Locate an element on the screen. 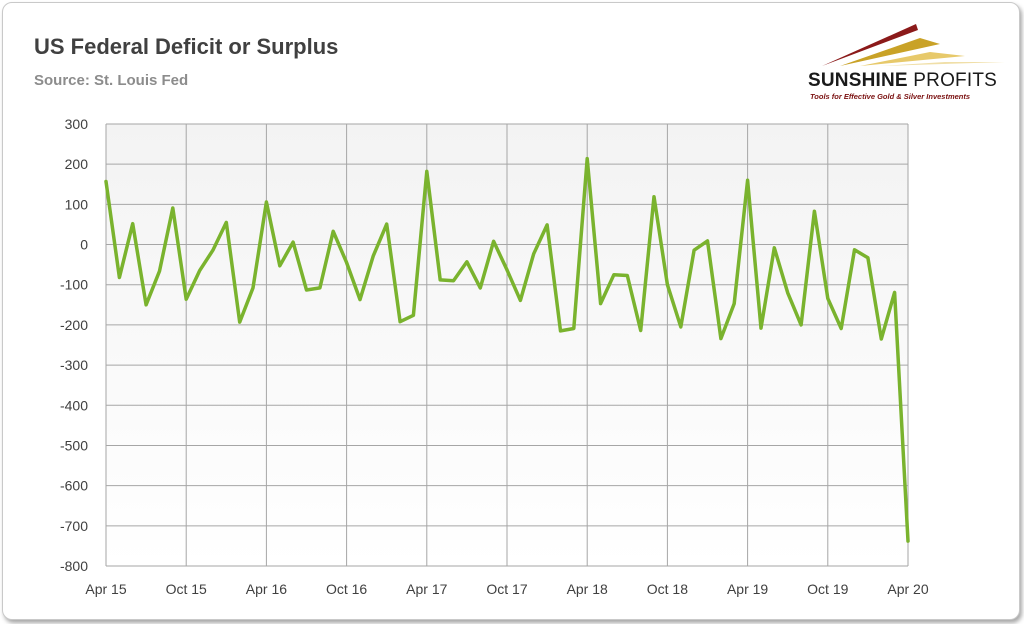  y-tick-label: 0 is located at coordinates (84, 245).